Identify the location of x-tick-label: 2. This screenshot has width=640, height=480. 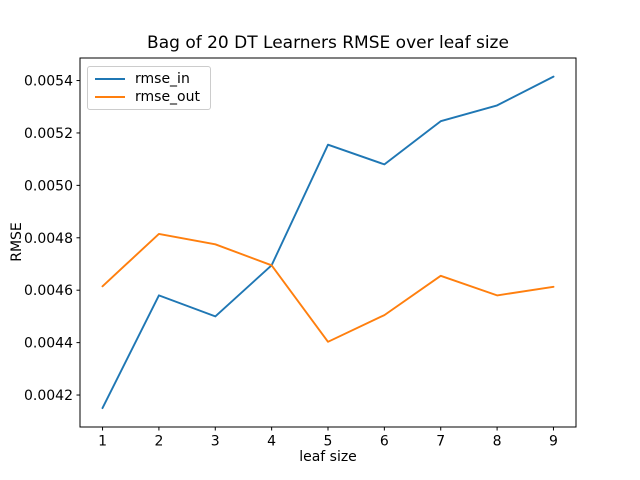
(158, 442).